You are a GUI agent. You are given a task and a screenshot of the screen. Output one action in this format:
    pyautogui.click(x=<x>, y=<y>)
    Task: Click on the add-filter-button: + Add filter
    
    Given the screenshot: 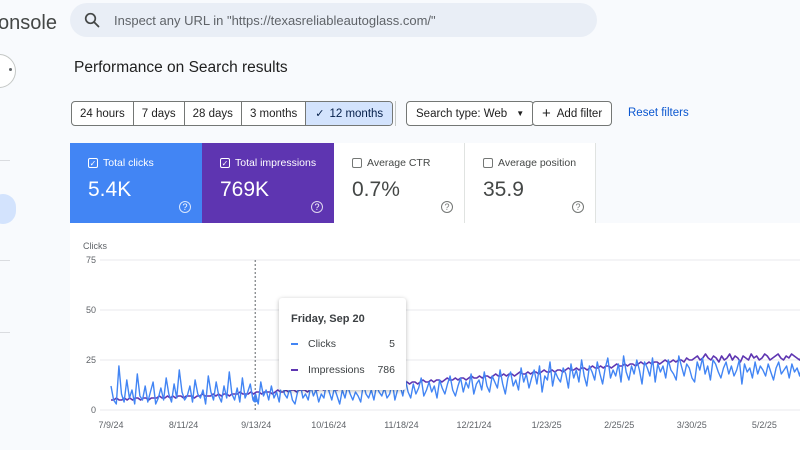 What is the action you would take?
    pyautogui.click(x=572, y=113)
    